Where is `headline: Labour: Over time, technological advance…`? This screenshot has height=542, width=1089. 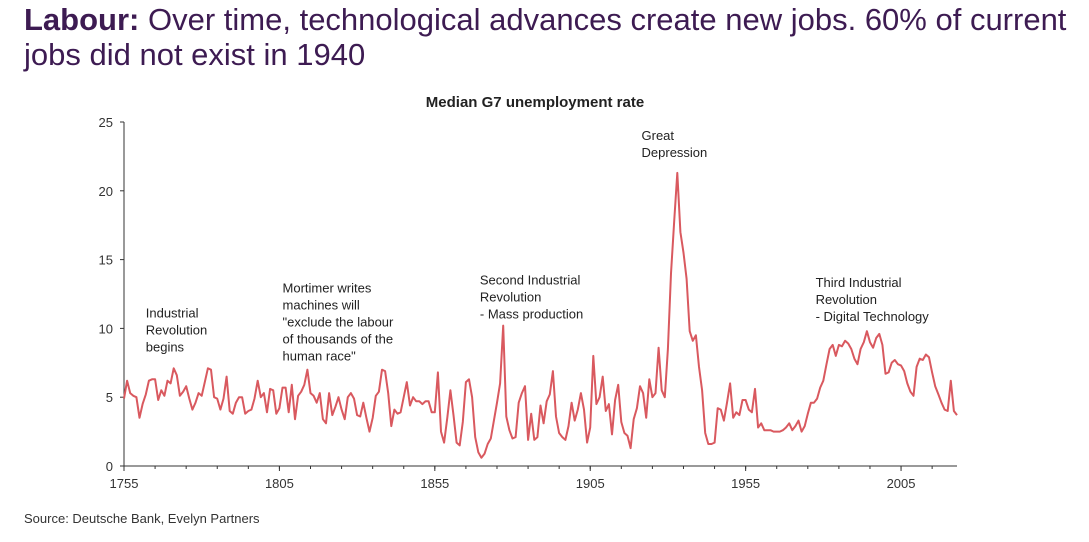
headline: Labour: Over time, technological advance… is located at coordinates (549, 37).